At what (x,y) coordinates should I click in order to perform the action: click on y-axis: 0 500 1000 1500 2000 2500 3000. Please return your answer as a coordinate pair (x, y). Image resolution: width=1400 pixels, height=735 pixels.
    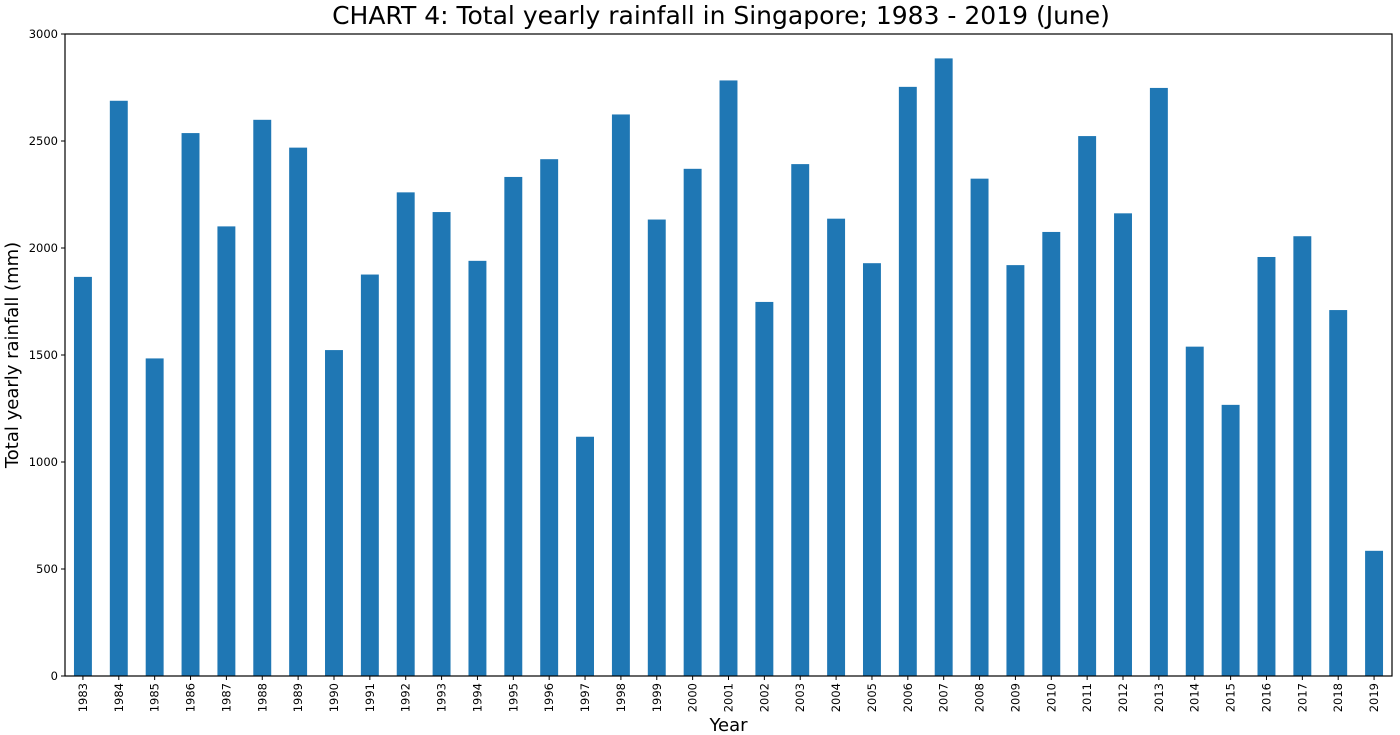
    Looking at the image, I should click on (47, 355).